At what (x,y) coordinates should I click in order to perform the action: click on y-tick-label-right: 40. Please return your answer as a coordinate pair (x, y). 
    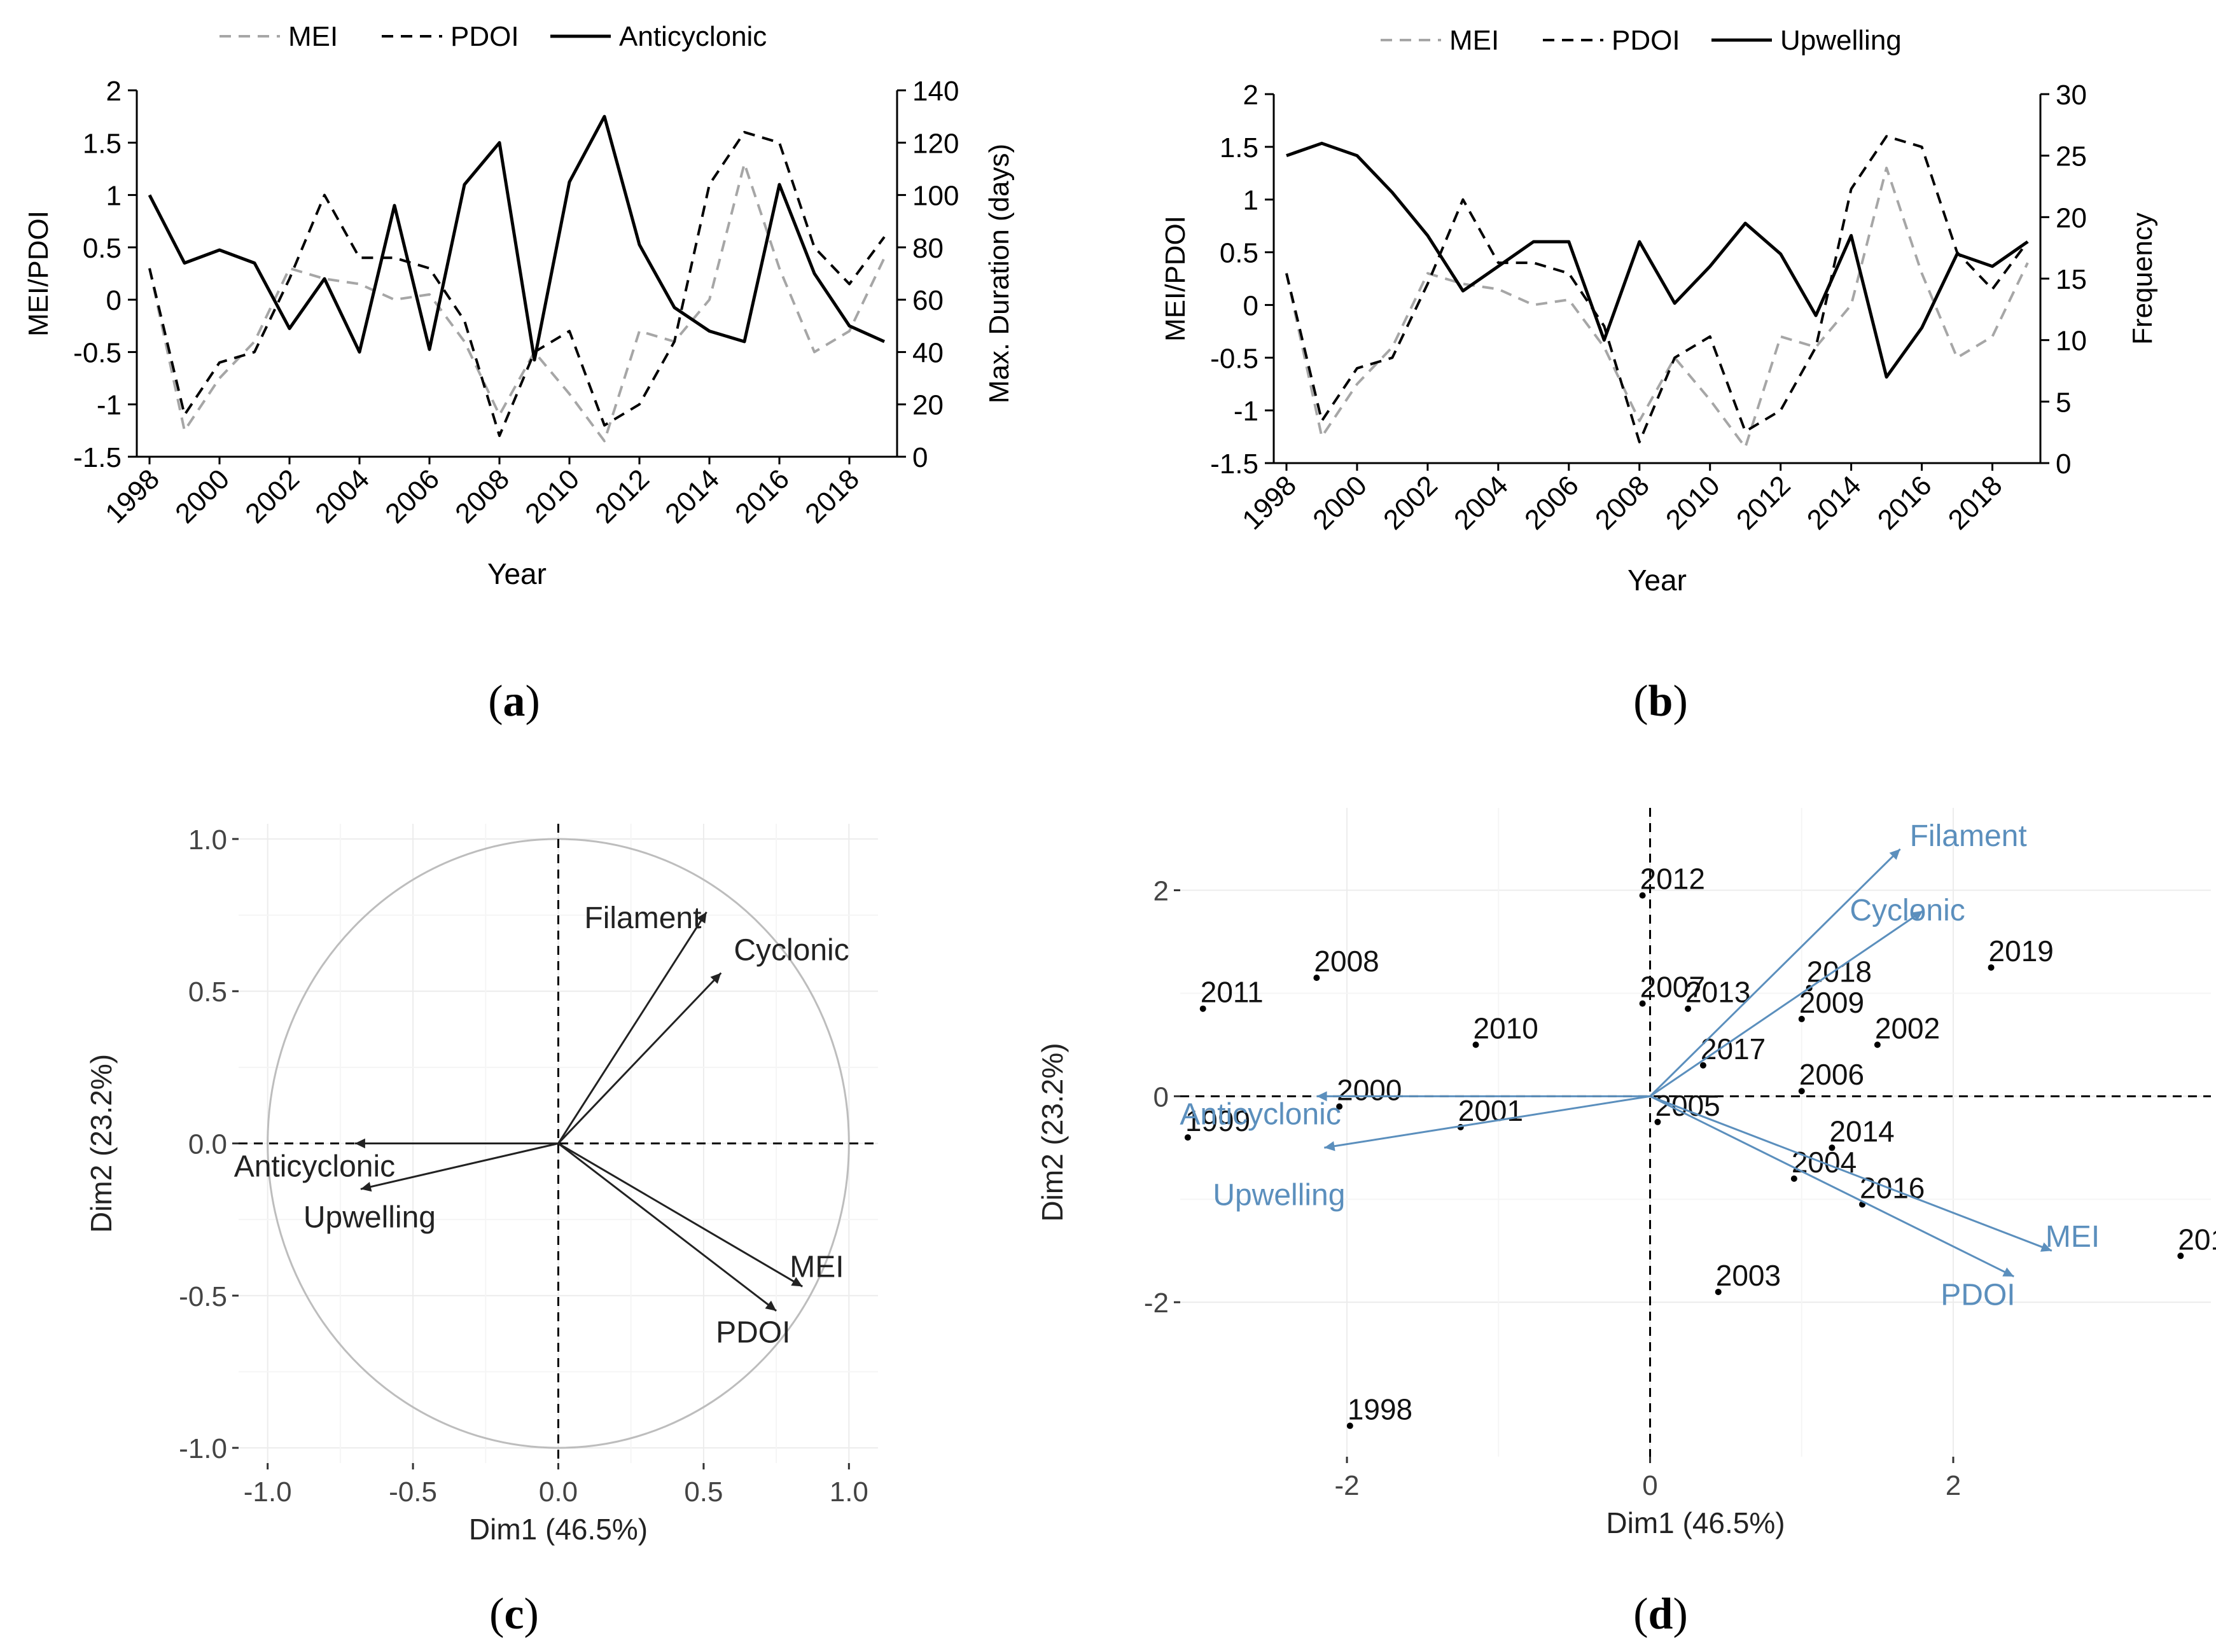
    Looking at the image, I should click on (928, 352).